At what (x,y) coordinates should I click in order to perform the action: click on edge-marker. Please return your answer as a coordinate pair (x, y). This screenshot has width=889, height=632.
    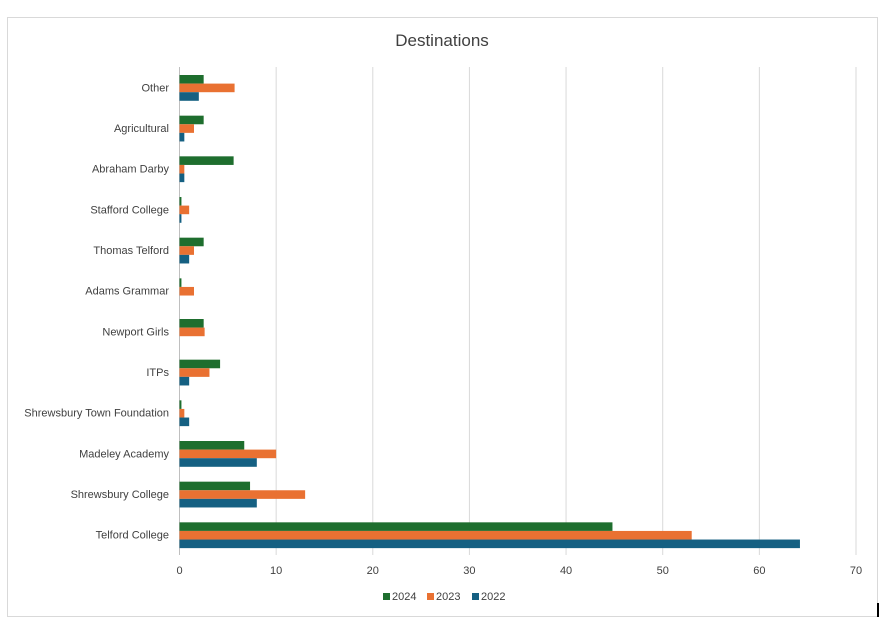
    Looking at the image, I should click on (878, 610).